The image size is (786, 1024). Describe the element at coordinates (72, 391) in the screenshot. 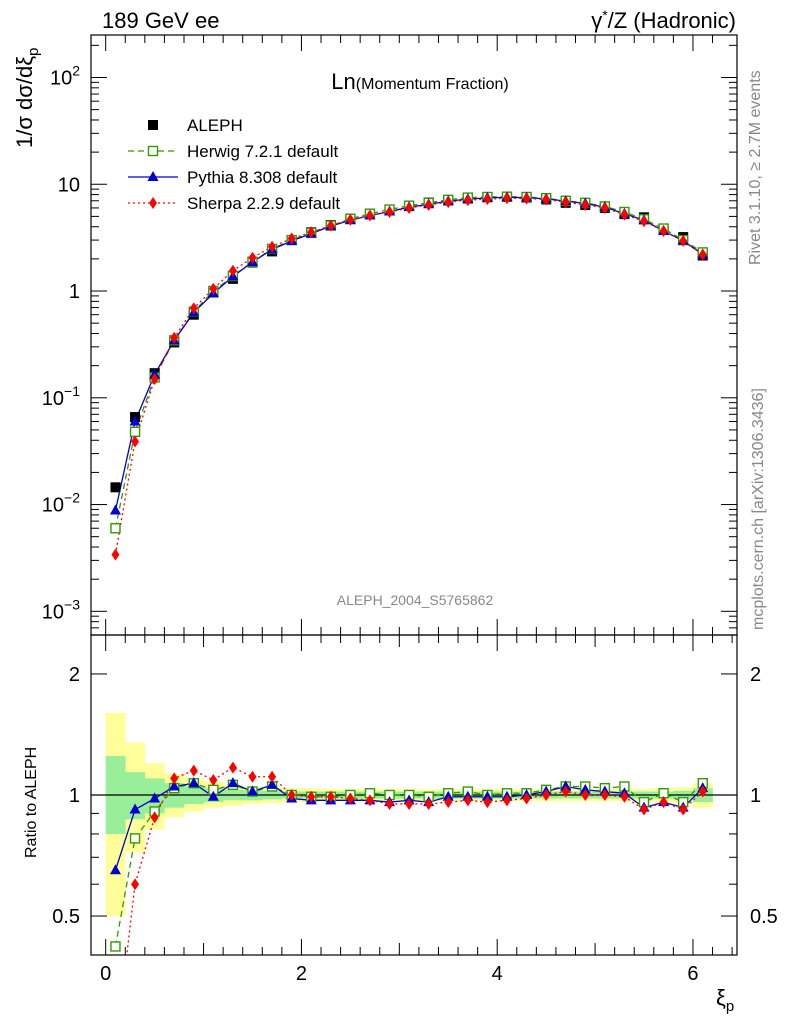

I see `main-ytick-exp: −1` at that location.